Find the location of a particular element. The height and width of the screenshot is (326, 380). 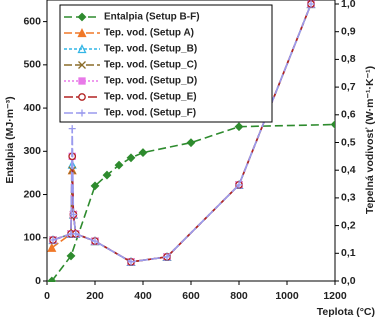

x-axis-label: Teplota (°C) is located at coordinates (346, 312).